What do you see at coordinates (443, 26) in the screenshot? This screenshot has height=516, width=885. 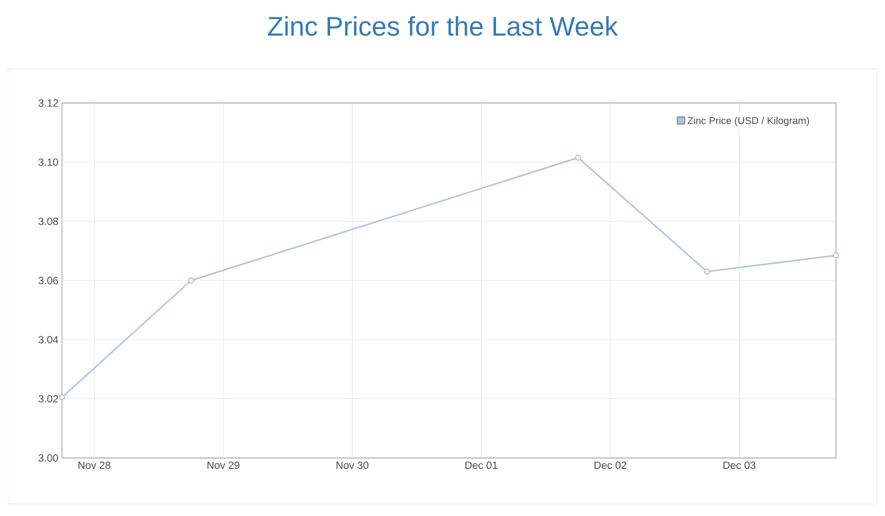 I see `chart-title: Zinc Prices for the Last Week` at bounding box center [443, 26].